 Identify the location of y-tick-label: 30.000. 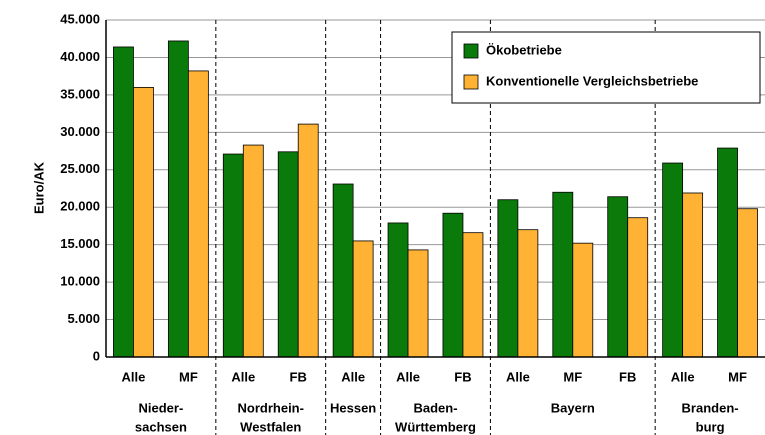
(80, 131).